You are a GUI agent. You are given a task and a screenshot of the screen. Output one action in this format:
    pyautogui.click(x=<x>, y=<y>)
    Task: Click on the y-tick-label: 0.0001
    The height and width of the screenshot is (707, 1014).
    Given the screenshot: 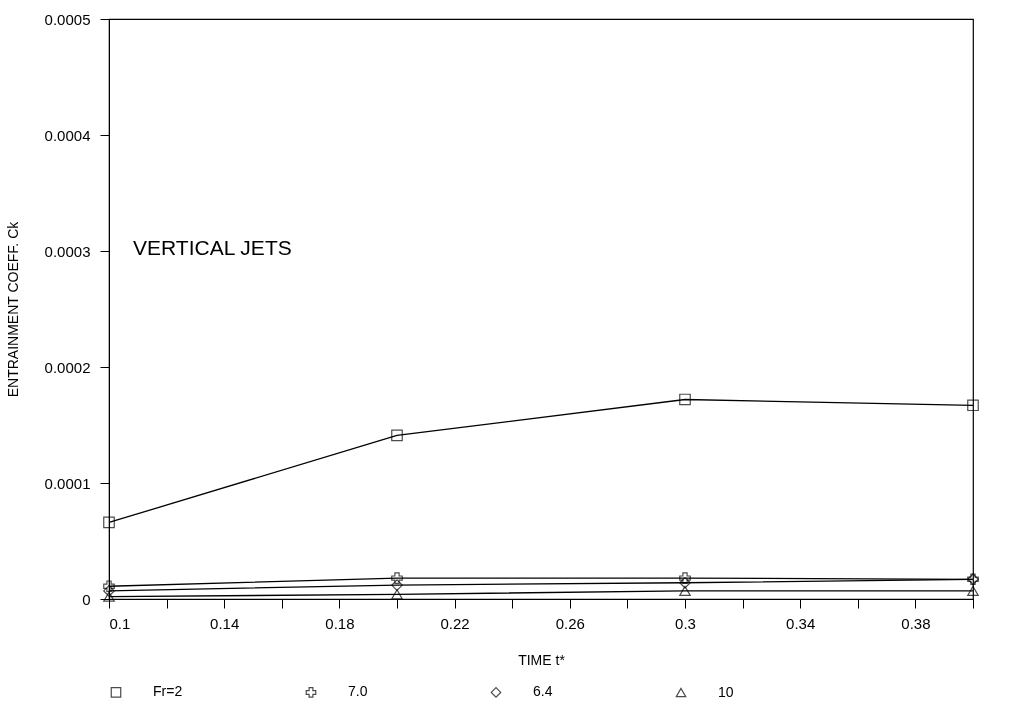 What is the action you would take?
    pyautogui.click(x=67, y=483)
    